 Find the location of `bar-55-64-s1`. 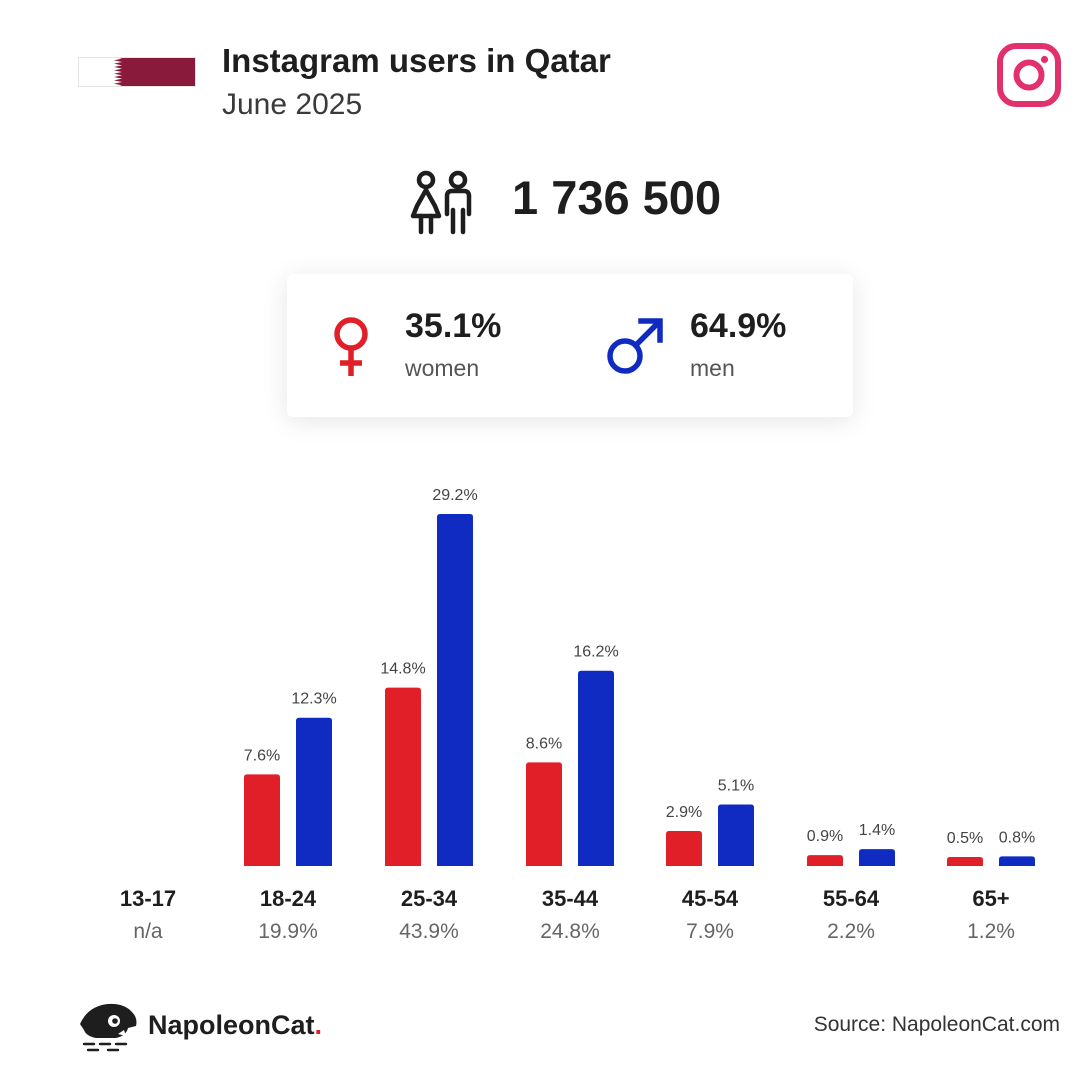

bar-55-64-s1 is located at coordinates (825, 860).